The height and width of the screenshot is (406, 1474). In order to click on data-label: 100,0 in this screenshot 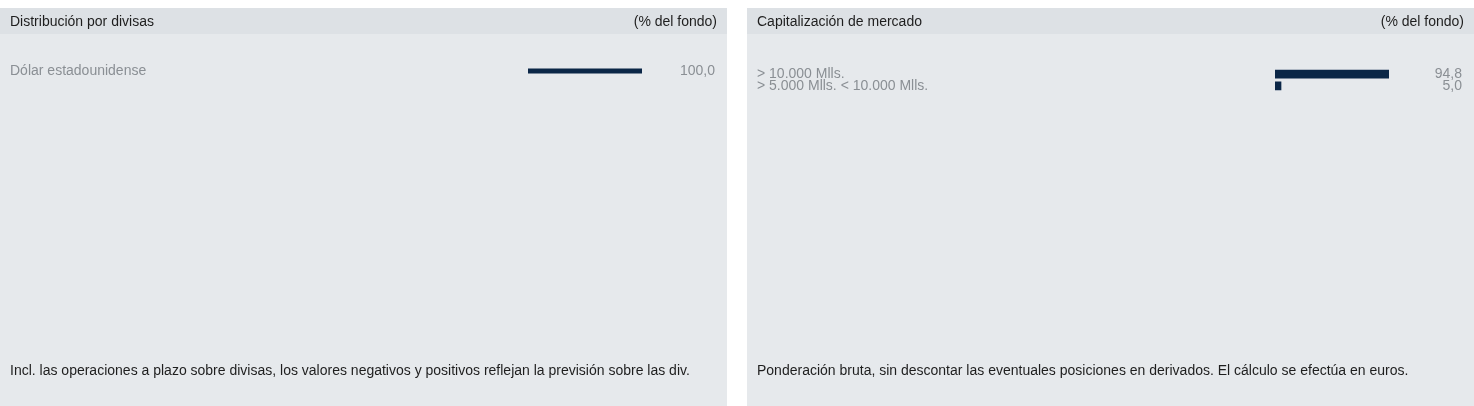, I will do `click(697, 69)`.